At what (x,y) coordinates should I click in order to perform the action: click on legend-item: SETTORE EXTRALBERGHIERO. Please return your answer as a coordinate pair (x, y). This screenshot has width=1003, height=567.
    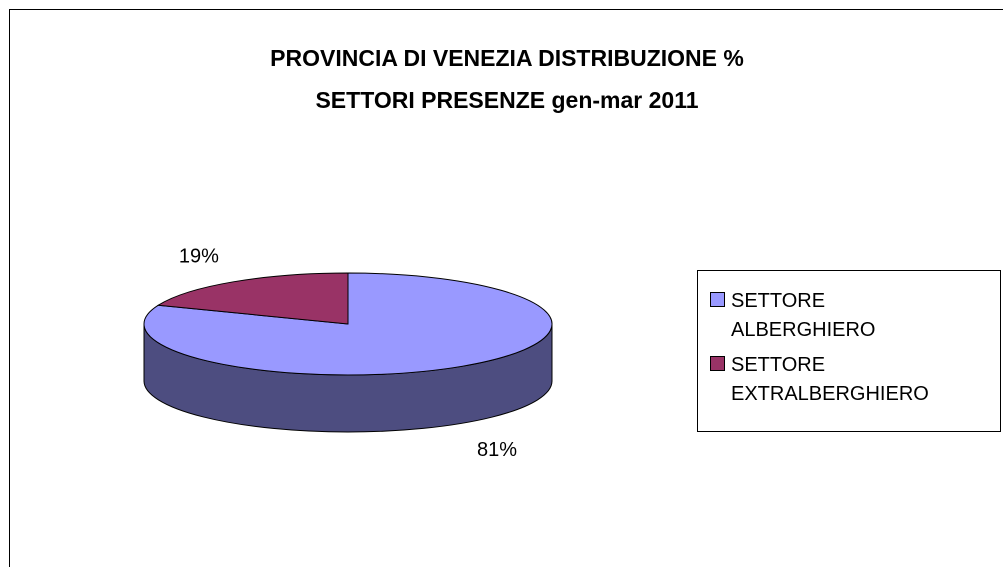
    Looking at the image, I should click on (855, 380).